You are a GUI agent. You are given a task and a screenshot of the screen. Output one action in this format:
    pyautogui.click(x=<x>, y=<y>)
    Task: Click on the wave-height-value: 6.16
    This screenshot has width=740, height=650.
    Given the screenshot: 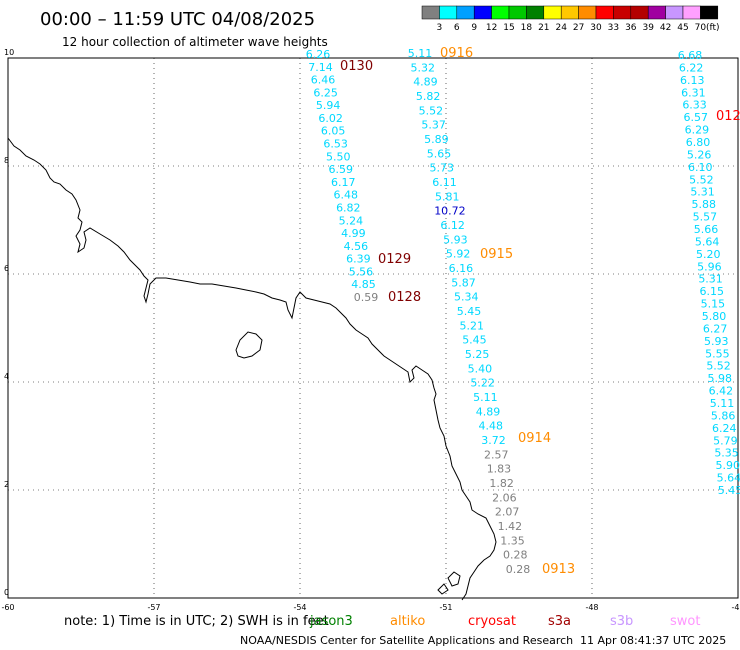 What is the action you would take?
    pyautogui.click(x=461, y=268)
    